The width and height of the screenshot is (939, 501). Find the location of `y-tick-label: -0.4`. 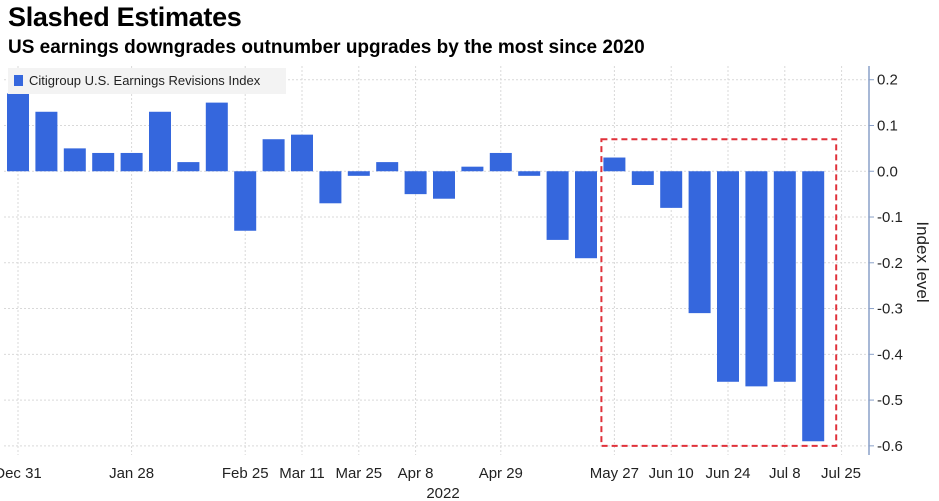

y-tick-label: -0.4 is located at coordinates (890, 354).